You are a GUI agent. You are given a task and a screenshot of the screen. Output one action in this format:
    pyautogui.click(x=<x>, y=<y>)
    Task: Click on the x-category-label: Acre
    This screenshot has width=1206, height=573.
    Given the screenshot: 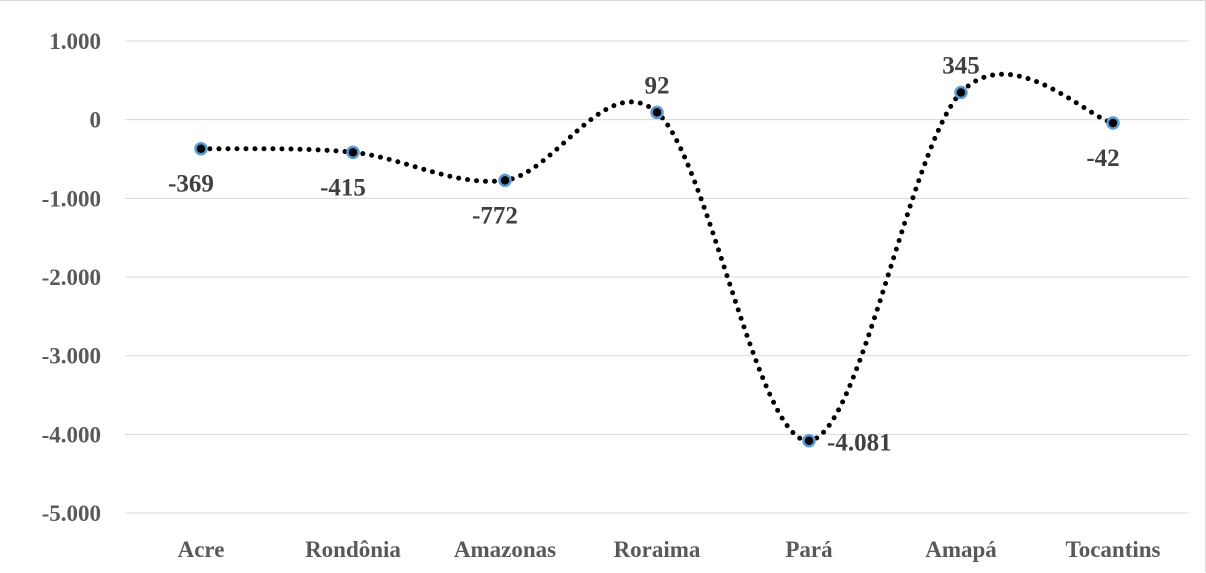 What is the action you would take?
    pyautogui.click(x=201, y=549)
    